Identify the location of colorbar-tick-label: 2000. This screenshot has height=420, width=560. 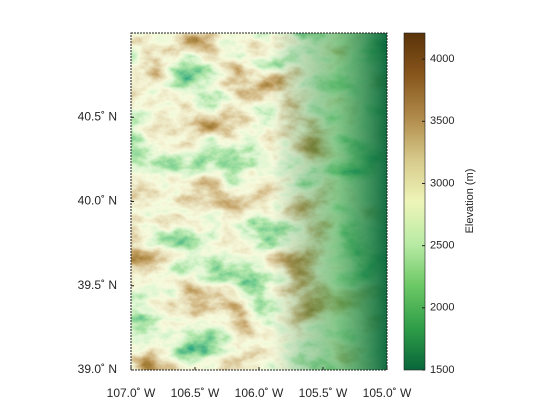
(442, 308).